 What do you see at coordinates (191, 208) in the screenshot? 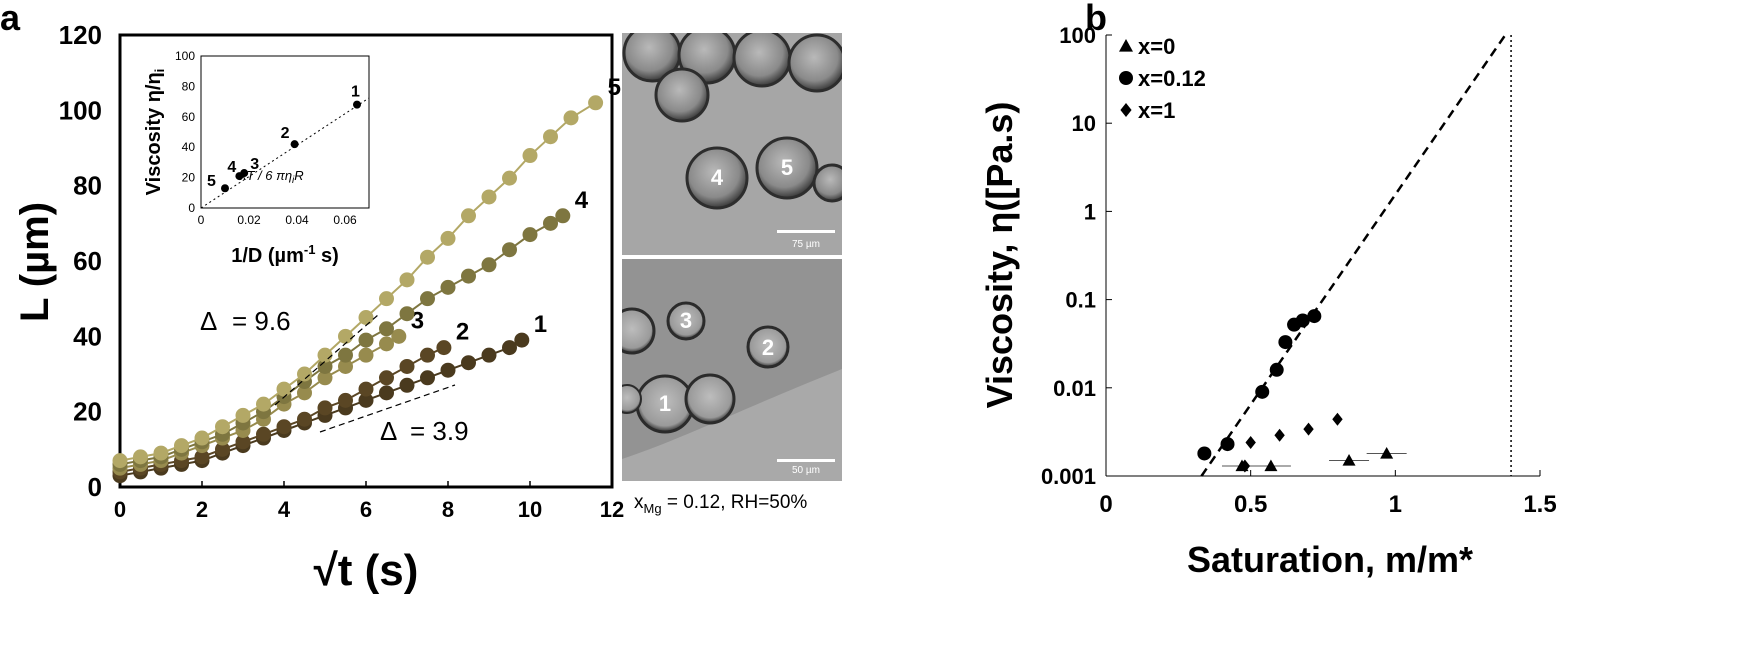
I see `inset-y-tick-label: 0` at bounding box center [191, 208].